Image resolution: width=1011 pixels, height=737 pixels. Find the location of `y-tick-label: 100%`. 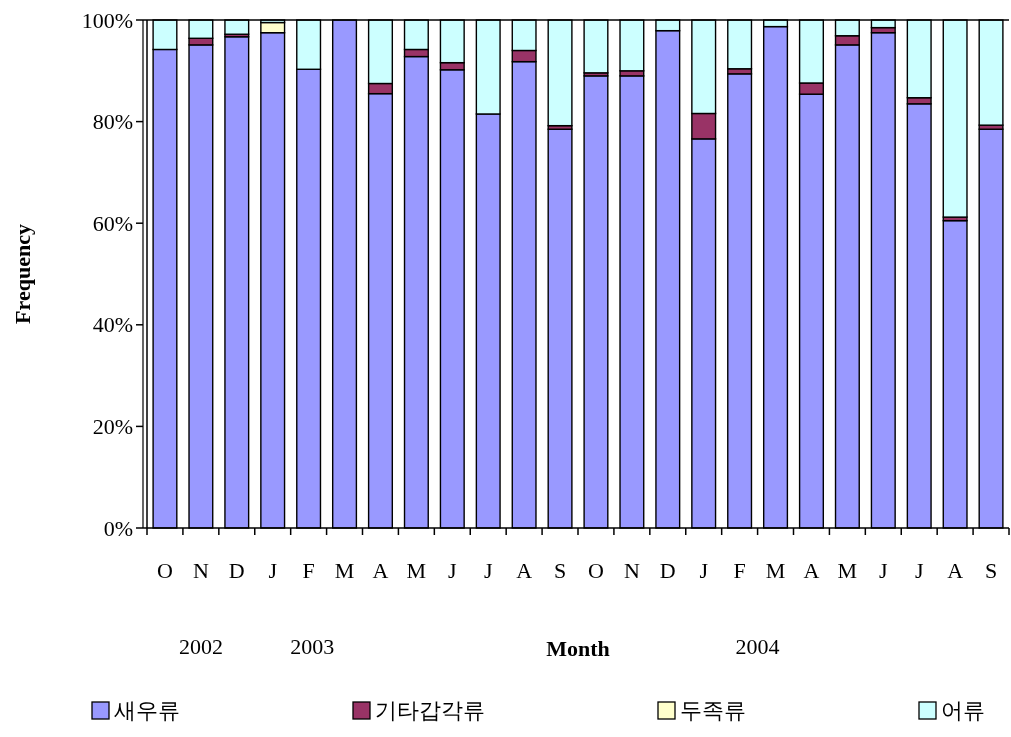

y-tick-label: 100% is located at coordinates (107, 20).